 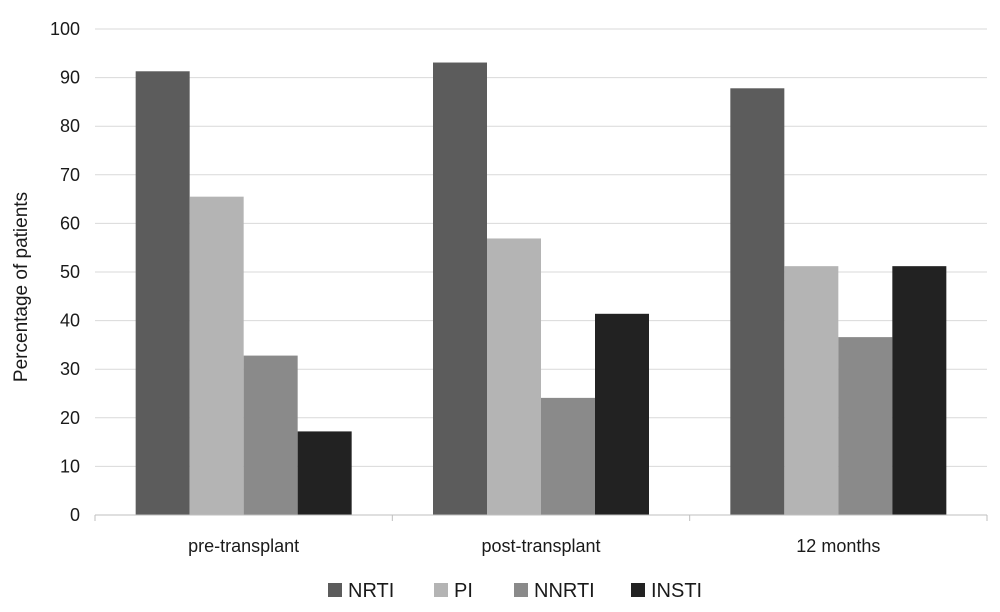 I want to click on y-tick-label: 40, so click(x=70, y=321).